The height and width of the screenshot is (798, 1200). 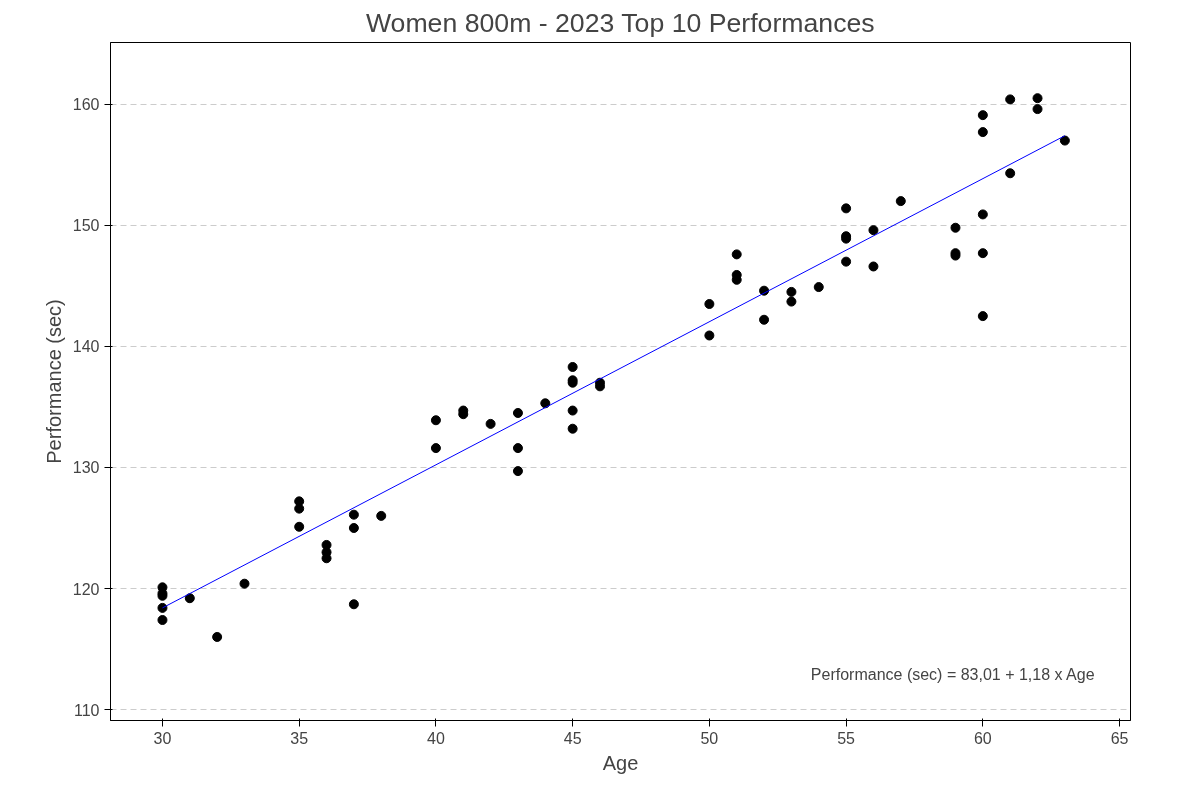 What do you see at coordinates (299, 738) in the screenshot?
I see `x-tick-label: 35` at bounding box center [299, 738].